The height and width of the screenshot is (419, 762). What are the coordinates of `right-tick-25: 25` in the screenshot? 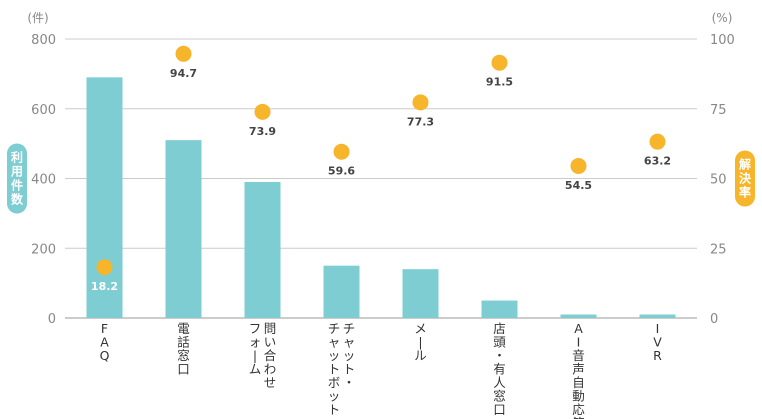 It's located at (718, 249).